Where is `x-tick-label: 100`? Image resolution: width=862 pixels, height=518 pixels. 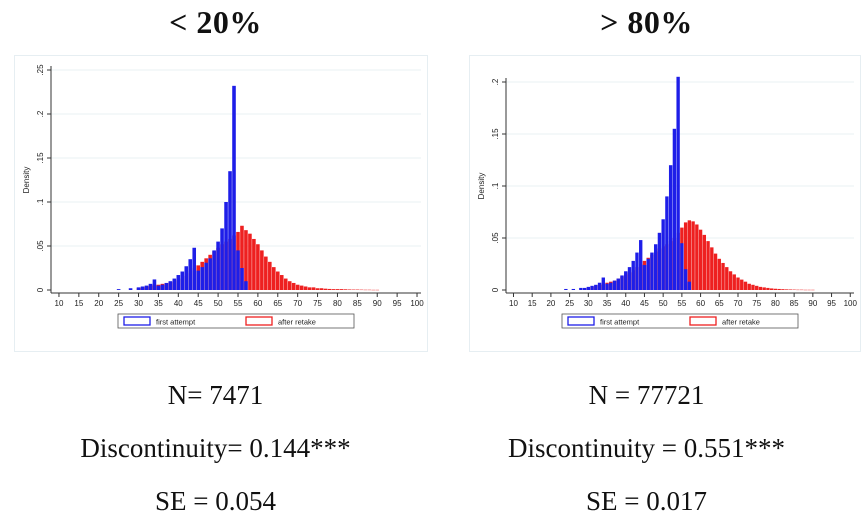 x-tick-label: 100 is located at coordinates (417, 303).